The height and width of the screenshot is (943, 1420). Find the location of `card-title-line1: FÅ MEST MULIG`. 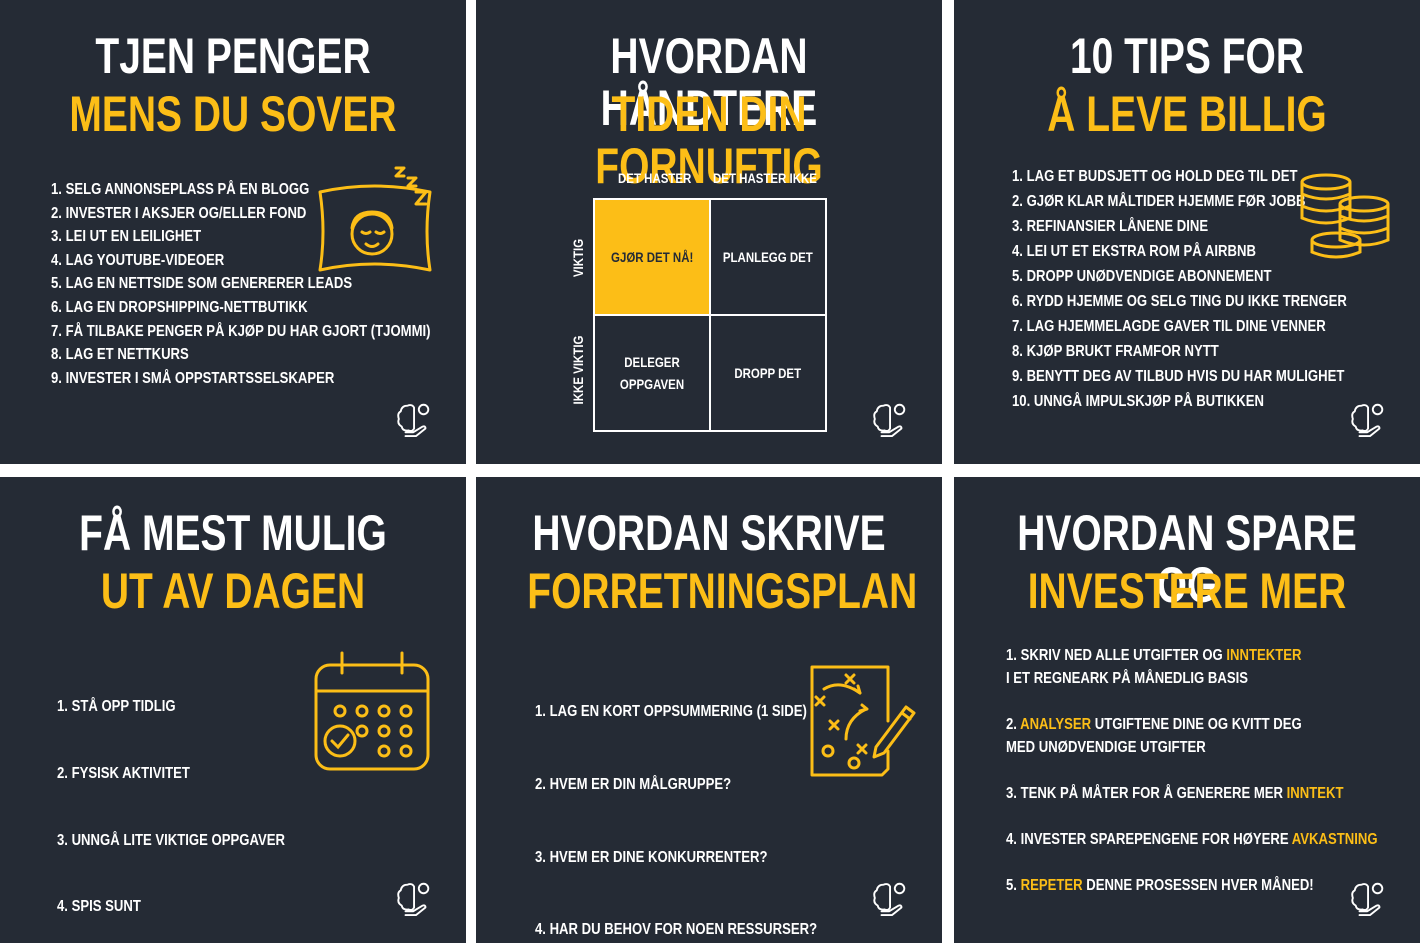

card-title-line1: FÅ MEST MULIG is located at coordinates (233, 533).